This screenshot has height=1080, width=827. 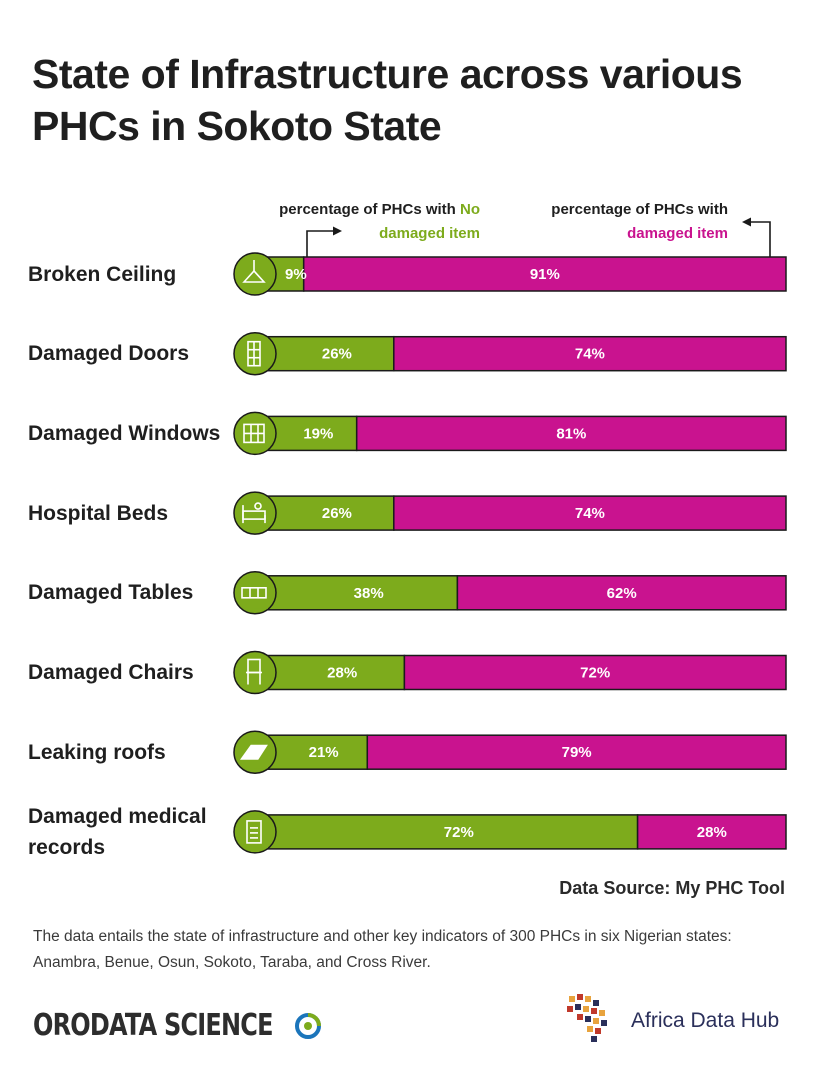 I want to click on bar-row-1: 9% 91%, so click(x=510, y=274).